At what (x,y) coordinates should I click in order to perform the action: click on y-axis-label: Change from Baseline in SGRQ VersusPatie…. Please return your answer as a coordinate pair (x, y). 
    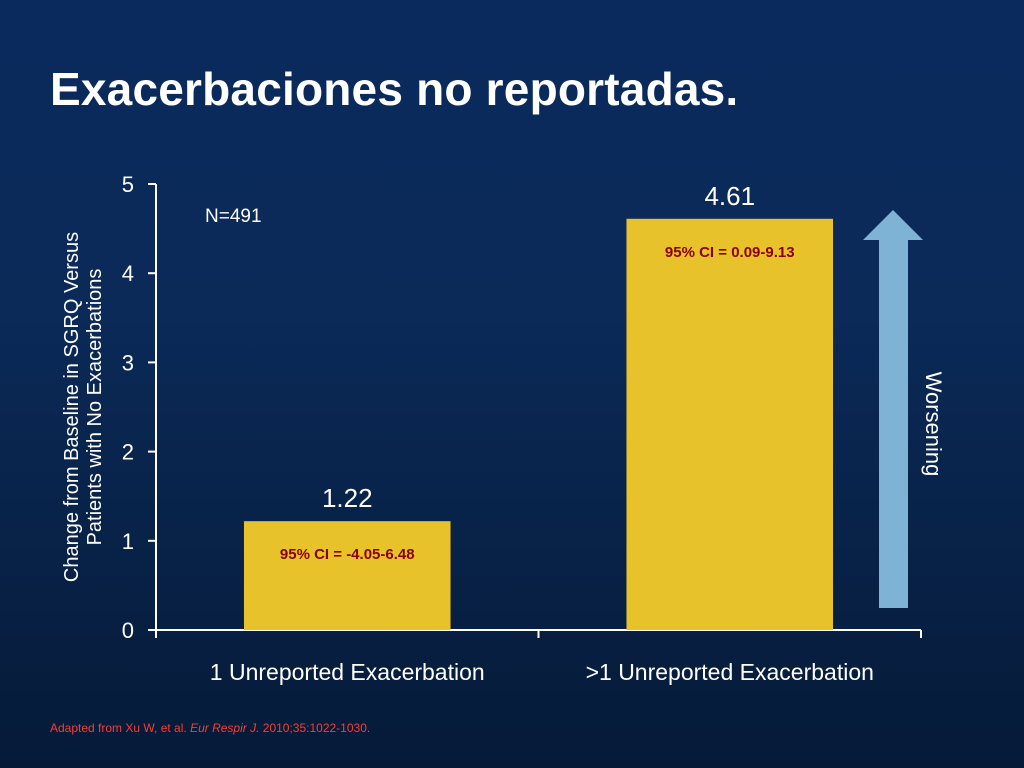
    Looking at the image, I should click on (83, 407).